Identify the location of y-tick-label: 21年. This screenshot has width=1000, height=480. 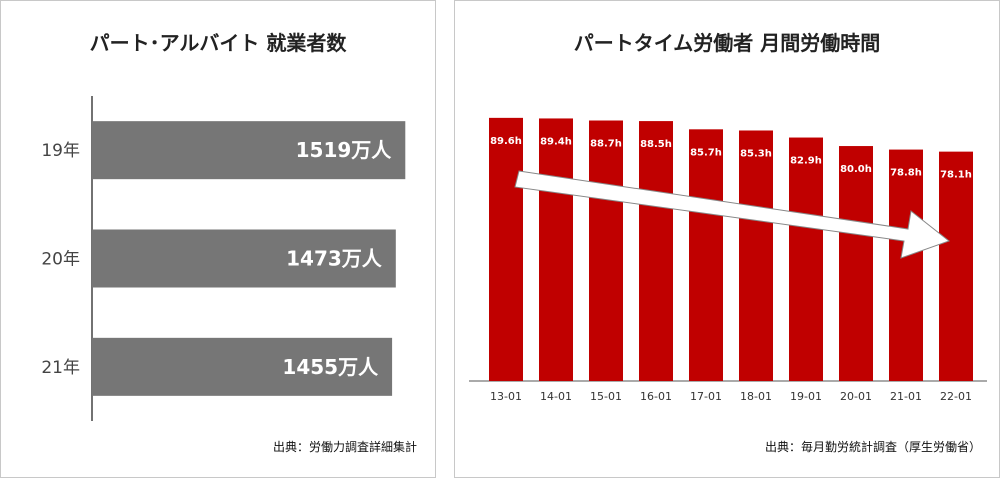
(60, 368).